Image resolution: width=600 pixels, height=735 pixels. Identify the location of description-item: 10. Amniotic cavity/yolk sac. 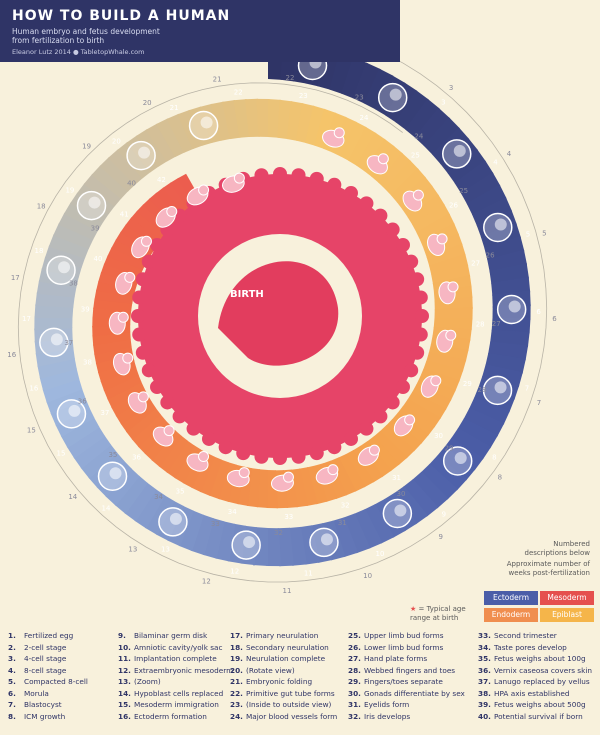
(175, 648).